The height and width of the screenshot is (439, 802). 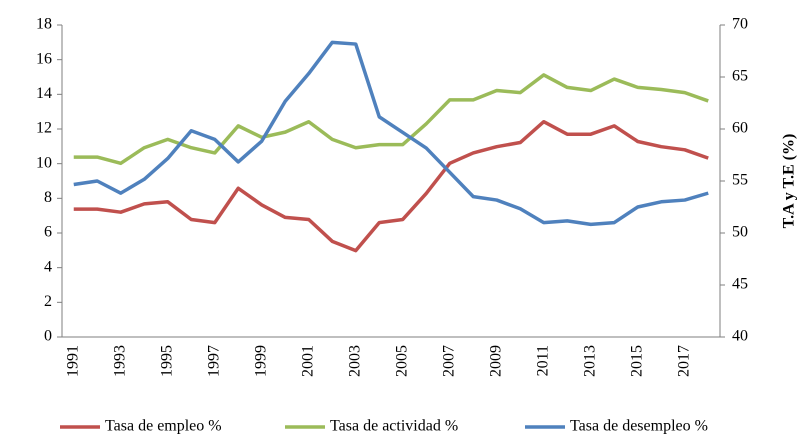 What do you see at coordinates (354, 361) in the screenshot?
I see `x-tick-label: 2003` at bounding box center [354, 361].